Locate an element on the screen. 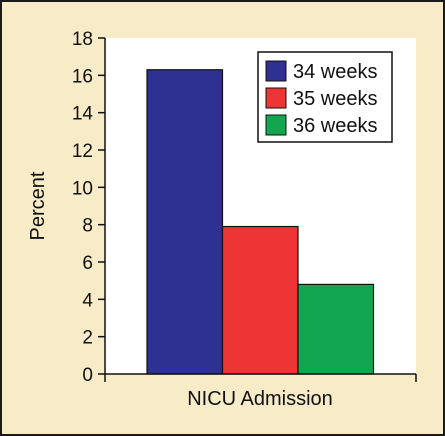 The width and height of the screenshot is (445, 436). y-tick-label: 12 is located at coordinates (82, 151).